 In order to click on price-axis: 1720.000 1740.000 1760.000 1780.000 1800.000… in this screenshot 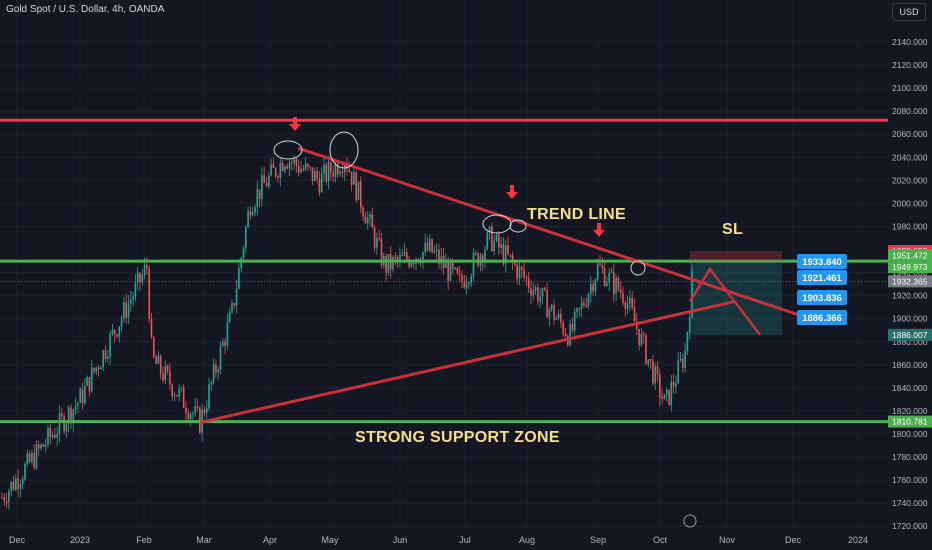, I will do `click(910, 275)`.